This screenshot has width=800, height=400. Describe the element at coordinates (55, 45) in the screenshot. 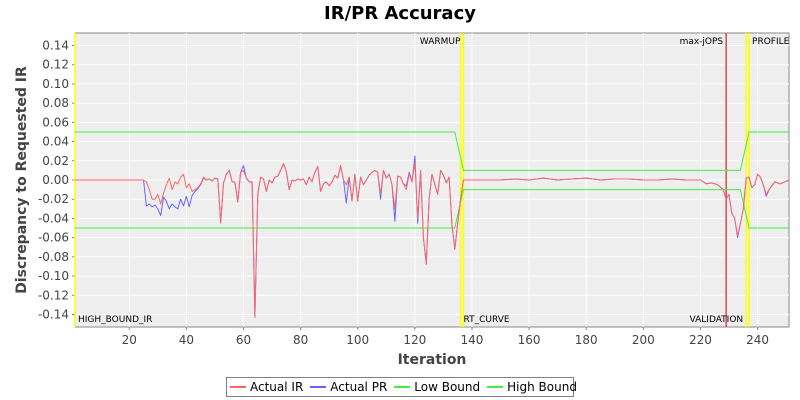

I see `y-tick-label: 0.14` at that location.